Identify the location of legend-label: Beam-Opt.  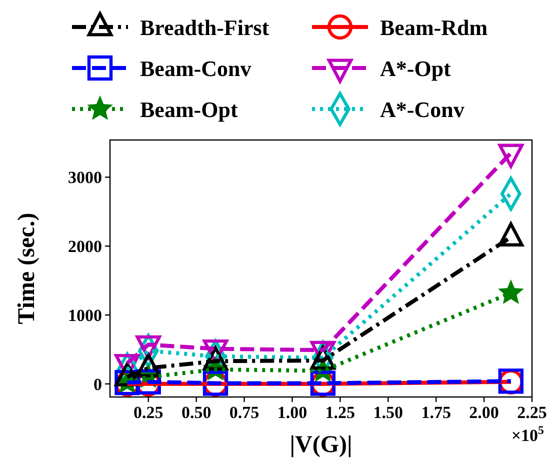
(189, 109).